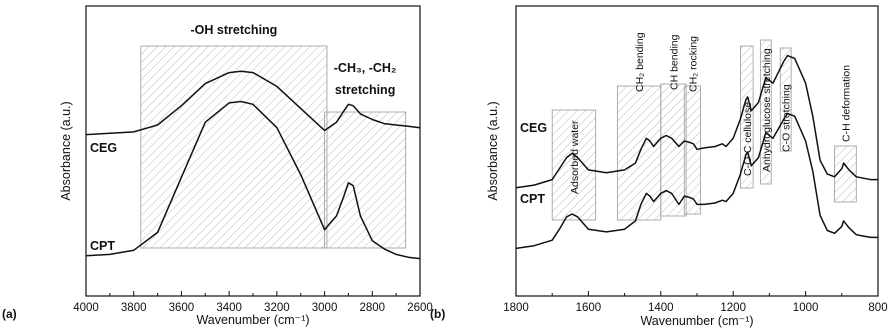 The width and height of the screenshot is (894, 329). I want to click on series-label-a-cpt: CPT, so click(102, 246).